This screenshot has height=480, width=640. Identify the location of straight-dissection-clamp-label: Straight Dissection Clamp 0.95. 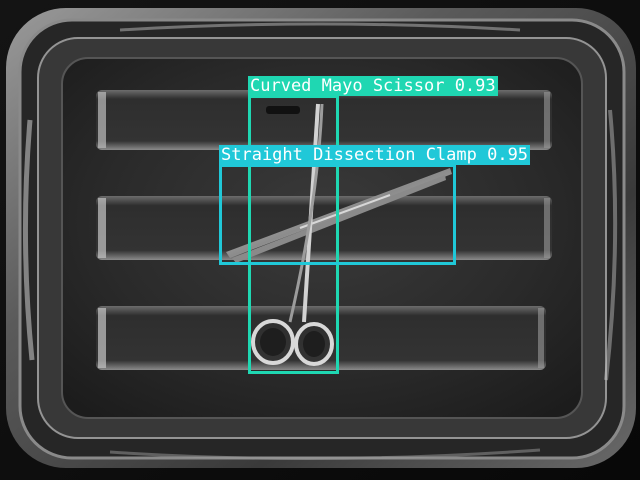
(375, 155).